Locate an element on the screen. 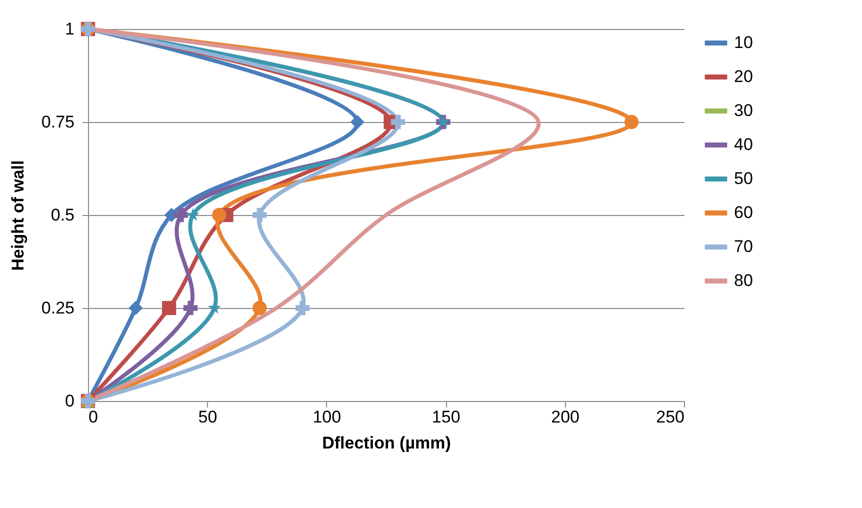  y-tick-label: 0.25 is located at coordinates (57, 308).